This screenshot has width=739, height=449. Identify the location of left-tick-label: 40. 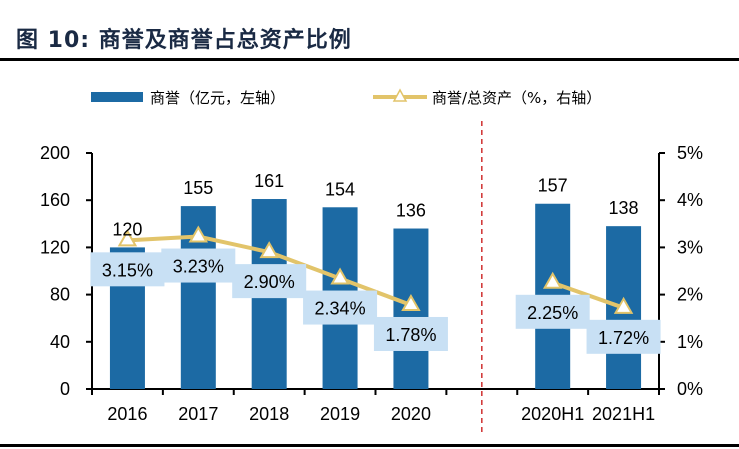
(60, 342).